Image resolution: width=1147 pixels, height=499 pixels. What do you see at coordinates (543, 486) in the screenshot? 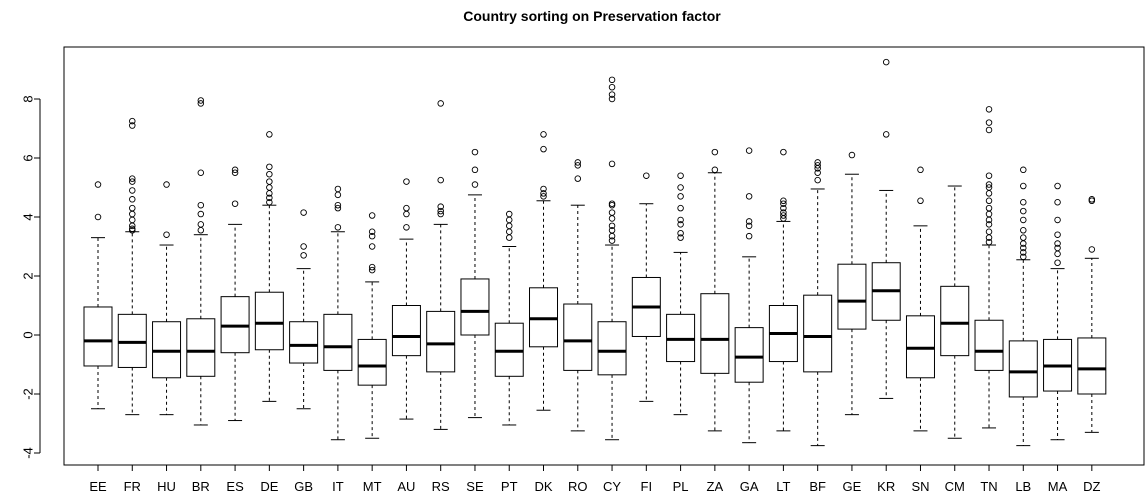
I see `x-tick-label: DK` at bounding box center [543, 486].